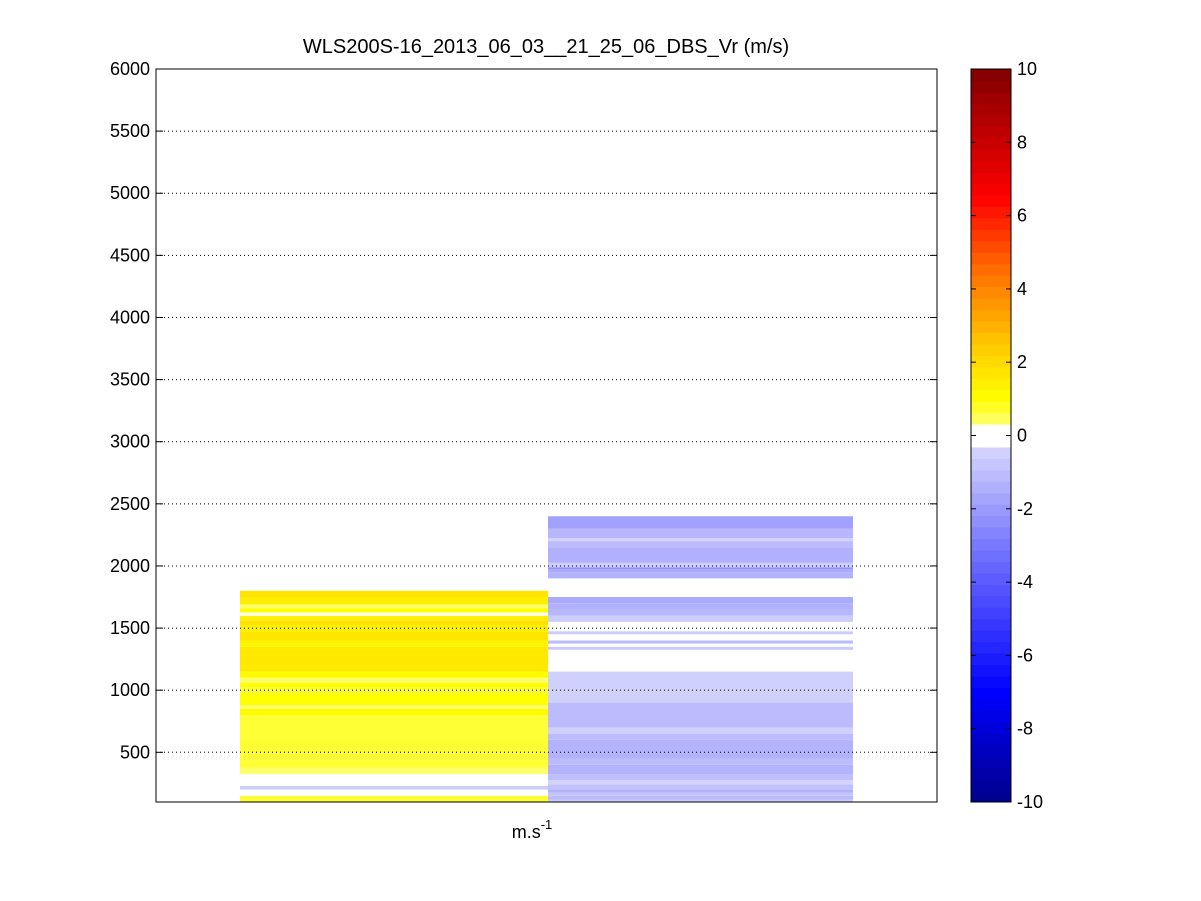  I want to click on colorbar-tick-label: 4, so click(1022, 289).